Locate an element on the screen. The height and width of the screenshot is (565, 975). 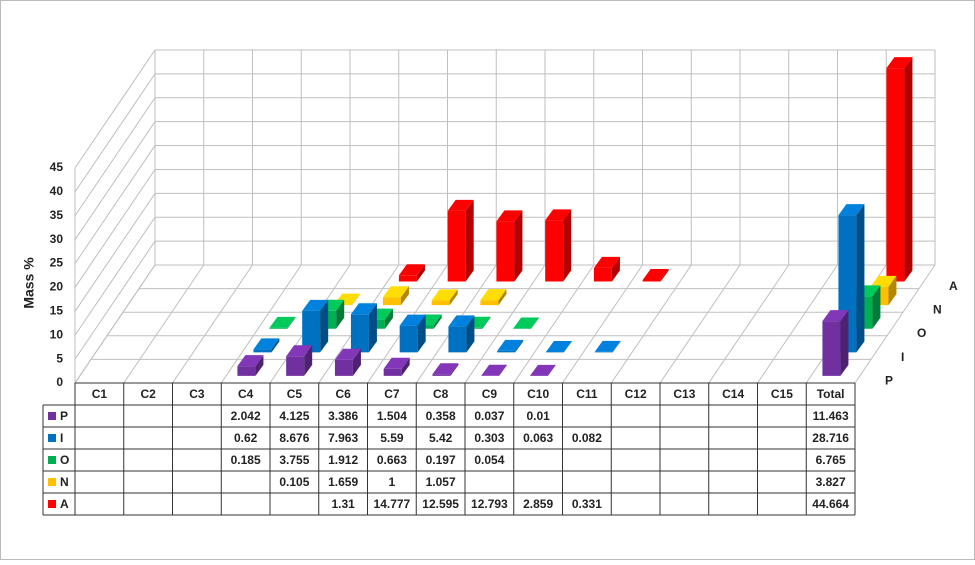
x-tick-label: C10 is located at coordinates (538, 394).